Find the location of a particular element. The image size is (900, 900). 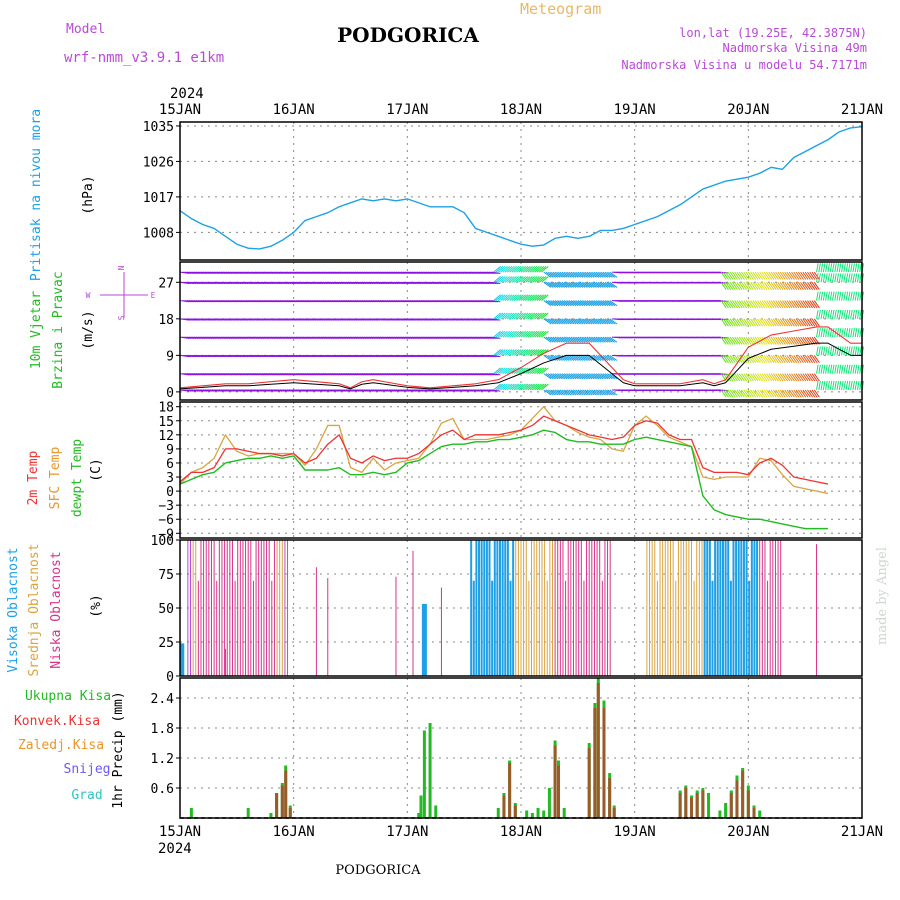

y-tick-label: 1017 is located at coordinates (158, 198).